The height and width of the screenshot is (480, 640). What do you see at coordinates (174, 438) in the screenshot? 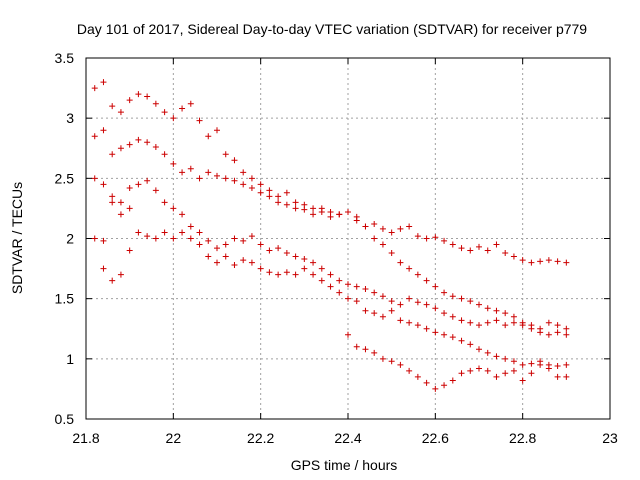
I see `x-tick-label: 22` at bounding box center [174, 438].